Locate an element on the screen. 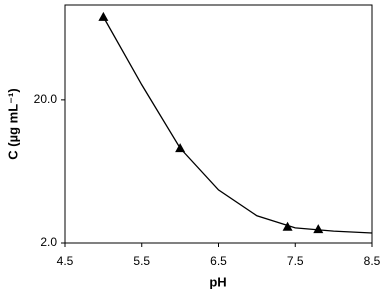  x-tick-label: 8.5 is located at coordinates (372, 261).